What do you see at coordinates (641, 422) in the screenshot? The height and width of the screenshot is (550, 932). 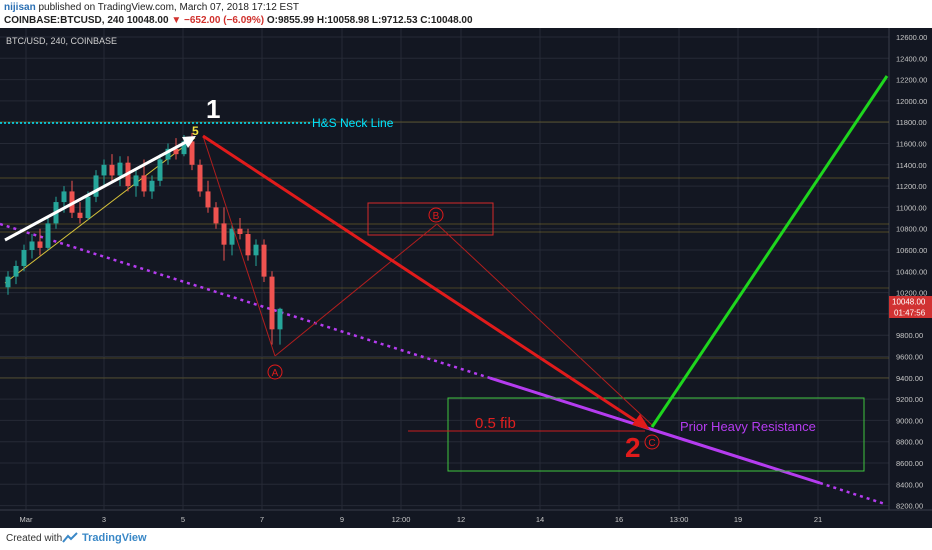 I see `down-projection-arrowhead-icon` at bounding box center [641, 422].